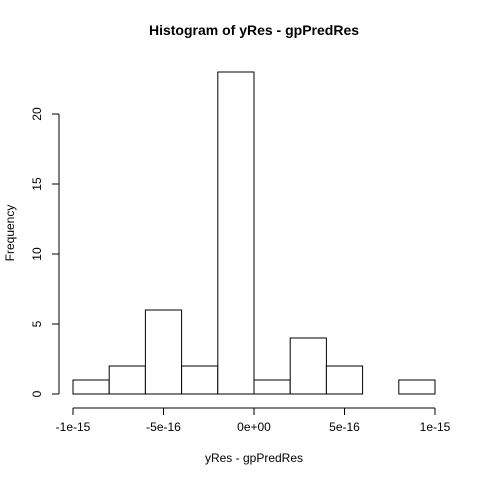 The height and width of the screenshot is (480, 480). What do you see at coordinates (10, 233) in the screenshot?
I see `y-axis-label: Frequency` at bounding box center [10, 233].